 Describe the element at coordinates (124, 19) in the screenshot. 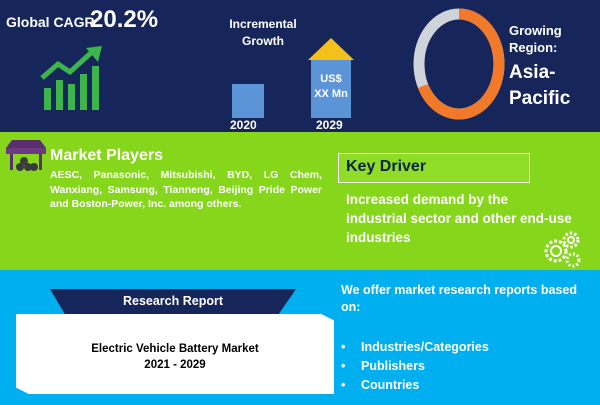

I see `cagr-value: 20.2%` at that location.